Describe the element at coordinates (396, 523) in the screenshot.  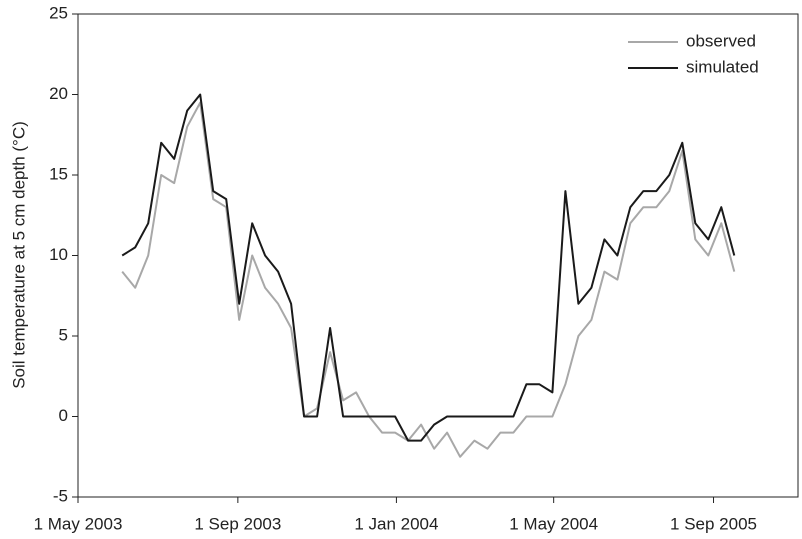
I see `x-tick-label: 1 Jan 2004` at that location.